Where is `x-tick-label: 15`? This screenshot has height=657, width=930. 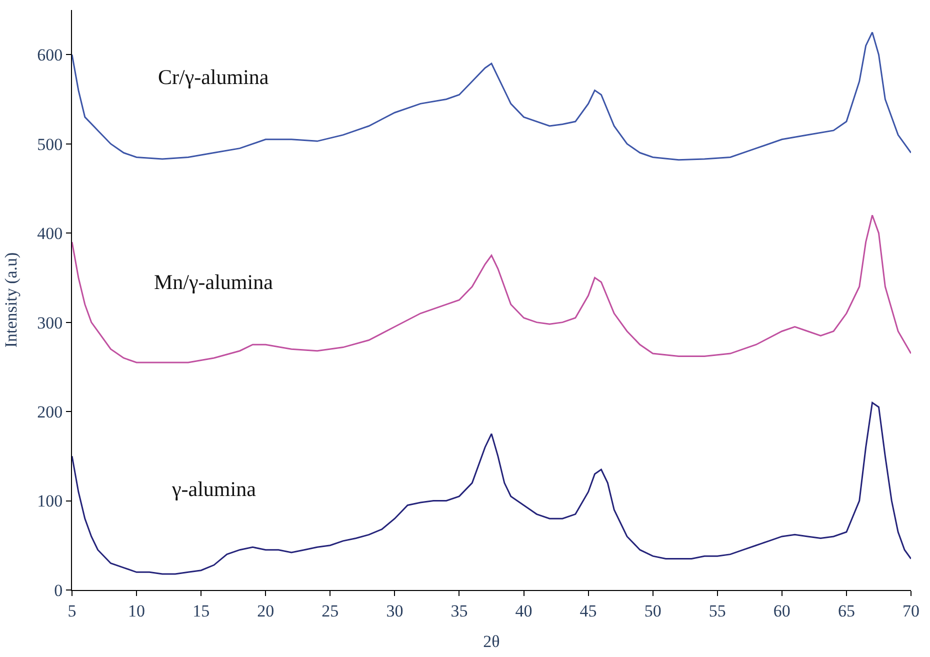 x-tick-label: 15 is located at coordinates (201, 610).